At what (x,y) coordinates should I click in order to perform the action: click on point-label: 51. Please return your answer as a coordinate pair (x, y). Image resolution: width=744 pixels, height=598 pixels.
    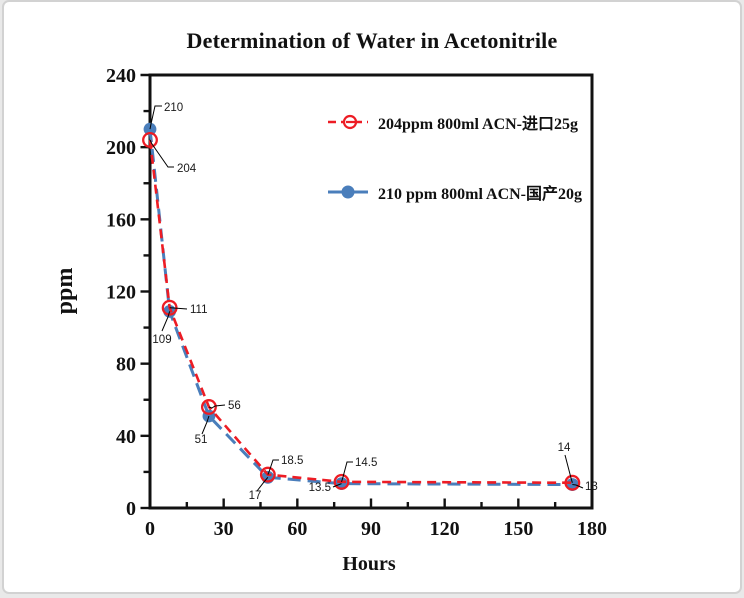
    Looking at the image, I should click on (201, 440).